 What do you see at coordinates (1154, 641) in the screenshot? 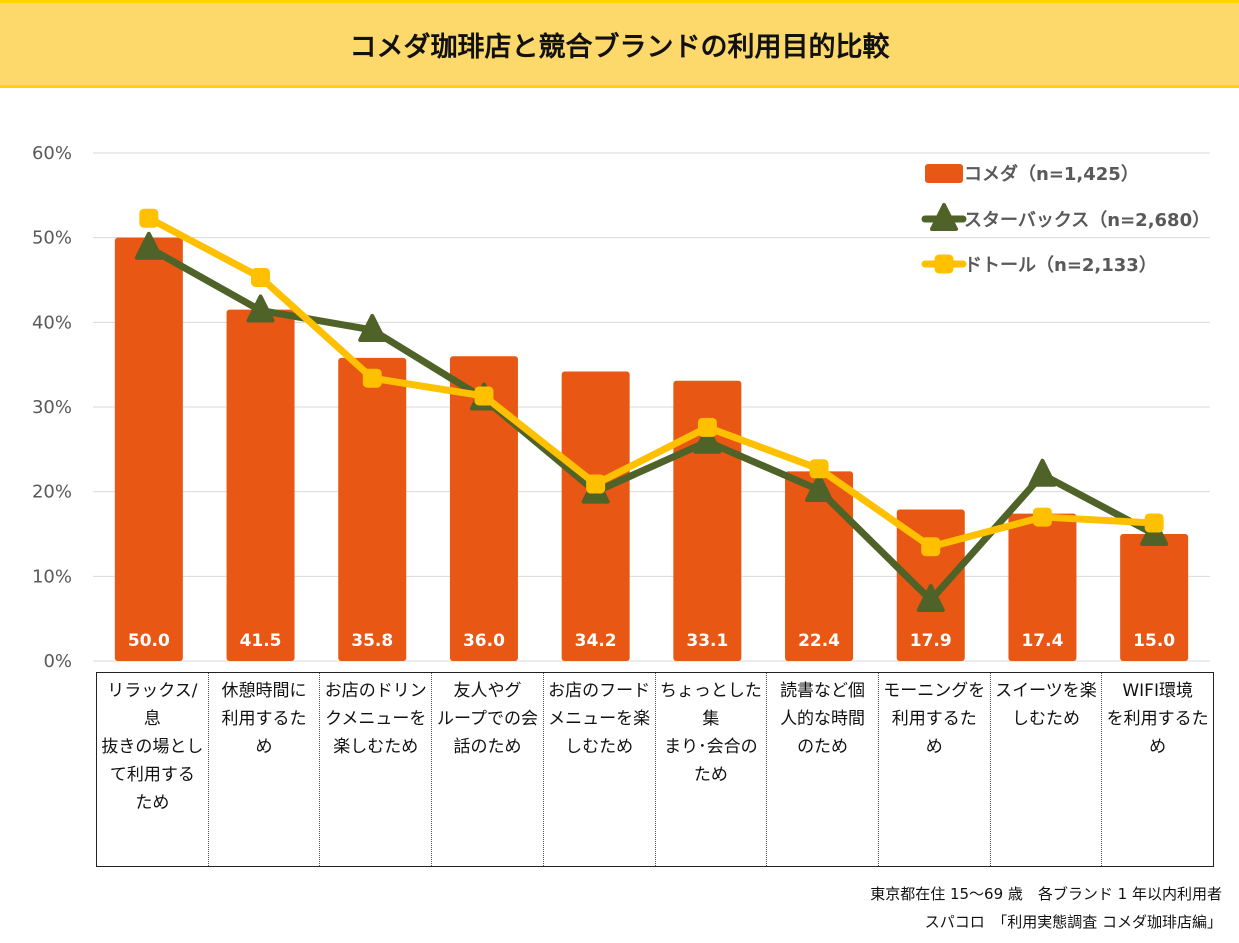
I see `bar-data-label: 15.0` at bounding box center [1154, 641].